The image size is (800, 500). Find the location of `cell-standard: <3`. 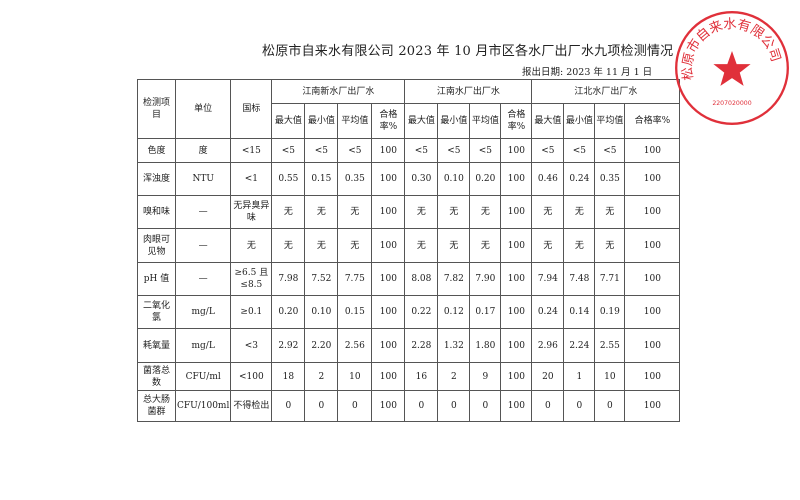

cell-standard: <3 is located at coordinates (251, 345).